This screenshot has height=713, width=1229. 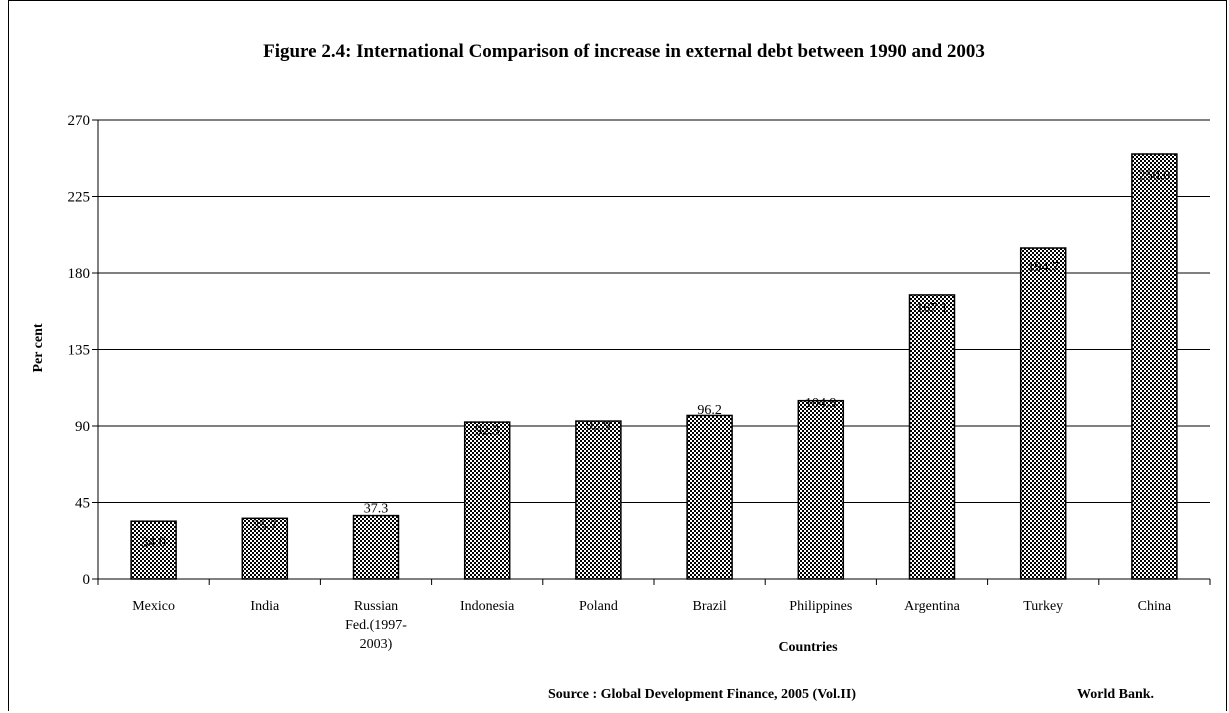 I want to click on x-tick-label: Mexico, so click(x=153, y=606).